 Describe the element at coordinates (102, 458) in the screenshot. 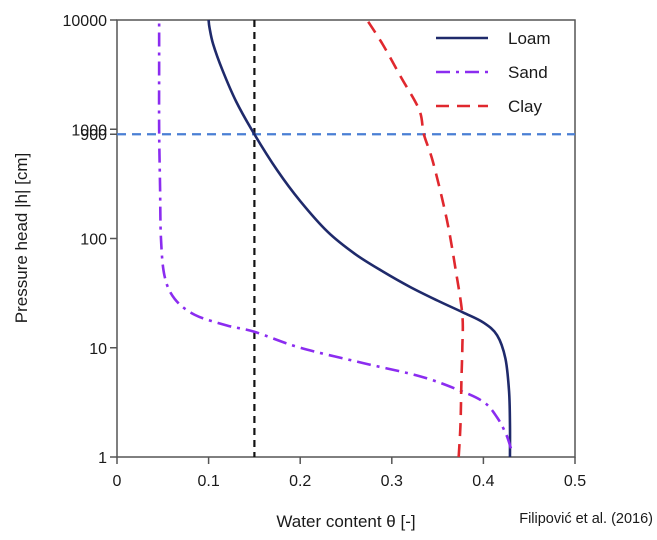

I see `y-tick-label: 1` at that location.